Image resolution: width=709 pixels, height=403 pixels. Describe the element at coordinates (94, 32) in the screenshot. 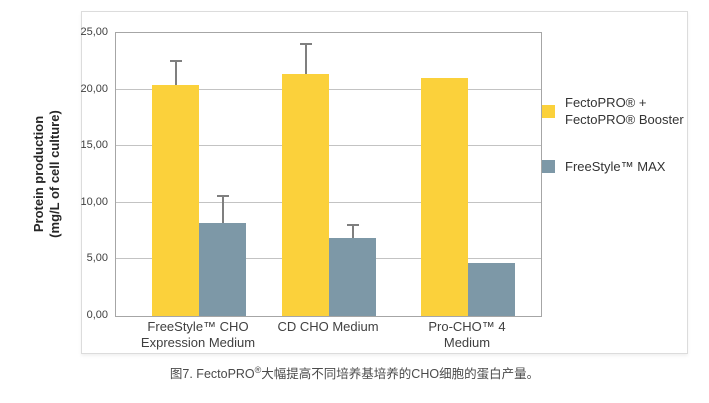

I see `y-tick-label-25: 25,00` at that location.